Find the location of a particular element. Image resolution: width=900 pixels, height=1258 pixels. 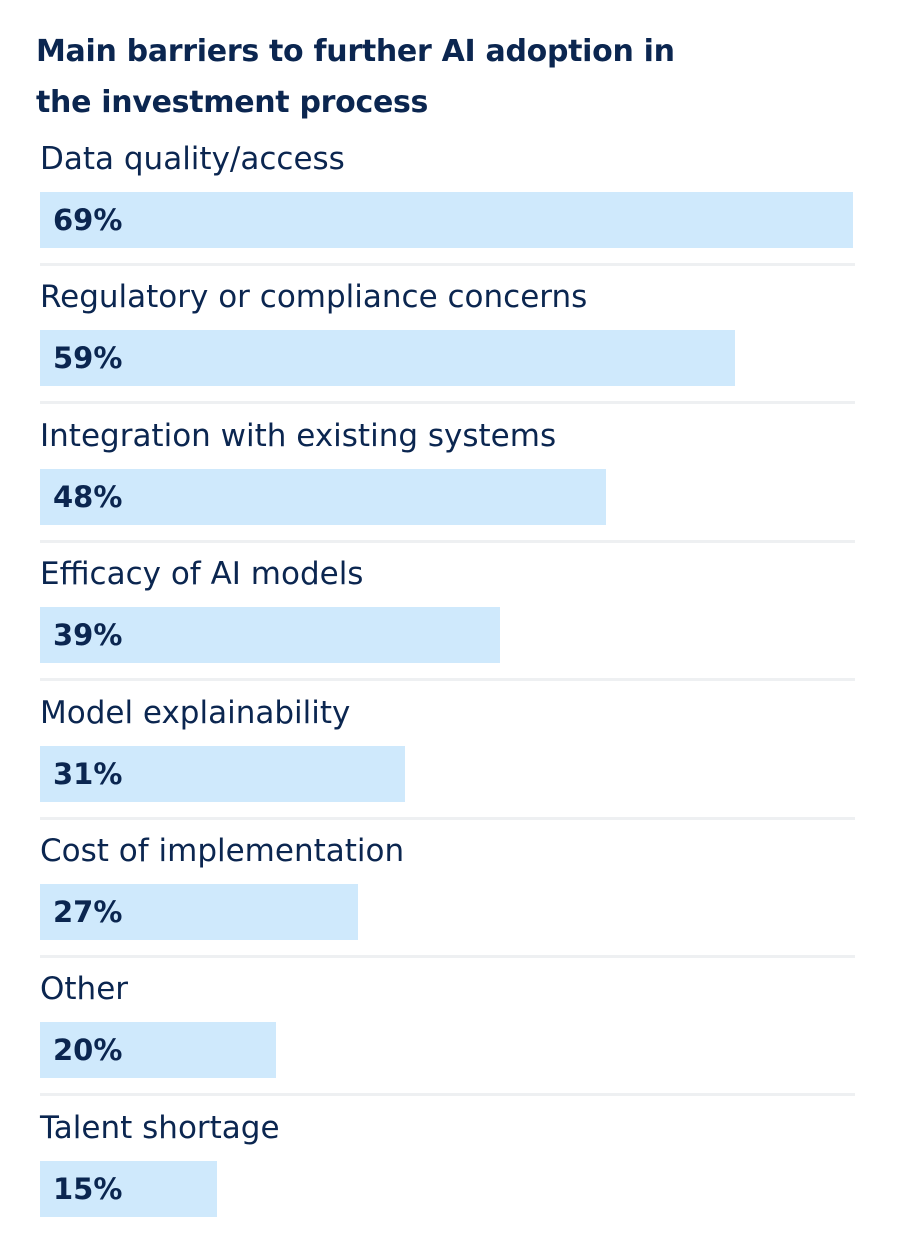

bar-row: Cost of implementation 27% is located at coordinates (450, 900).